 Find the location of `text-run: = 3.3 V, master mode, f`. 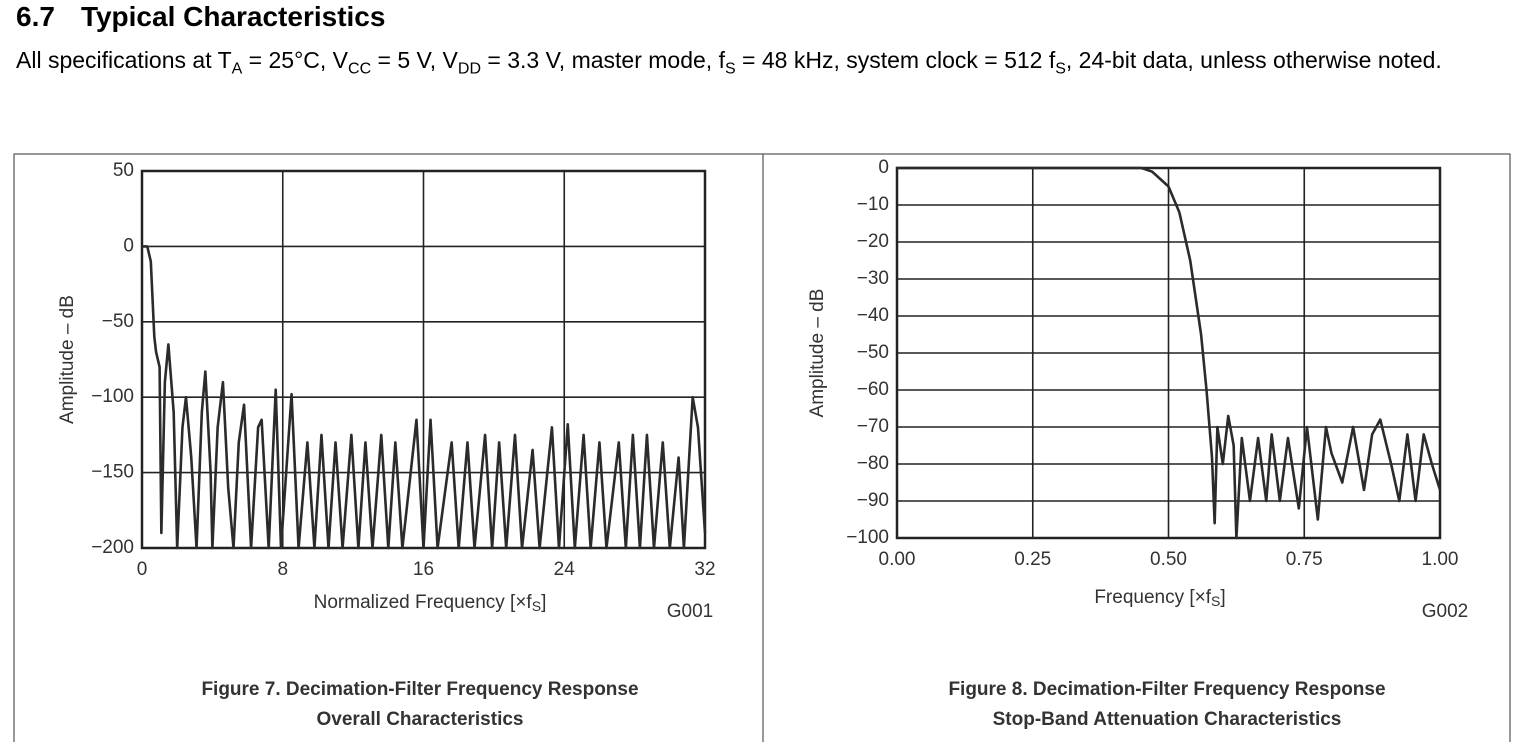

text-run: = 3.3 V, master mode, f is located at coordinates (603, 60).